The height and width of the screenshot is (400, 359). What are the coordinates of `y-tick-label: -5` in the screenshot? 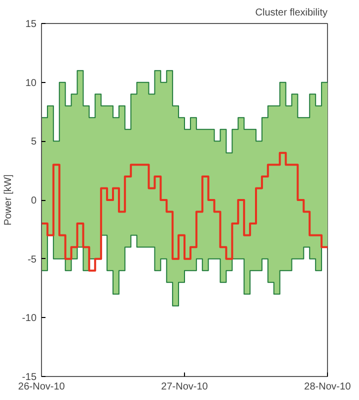 It's located at (32, 260).